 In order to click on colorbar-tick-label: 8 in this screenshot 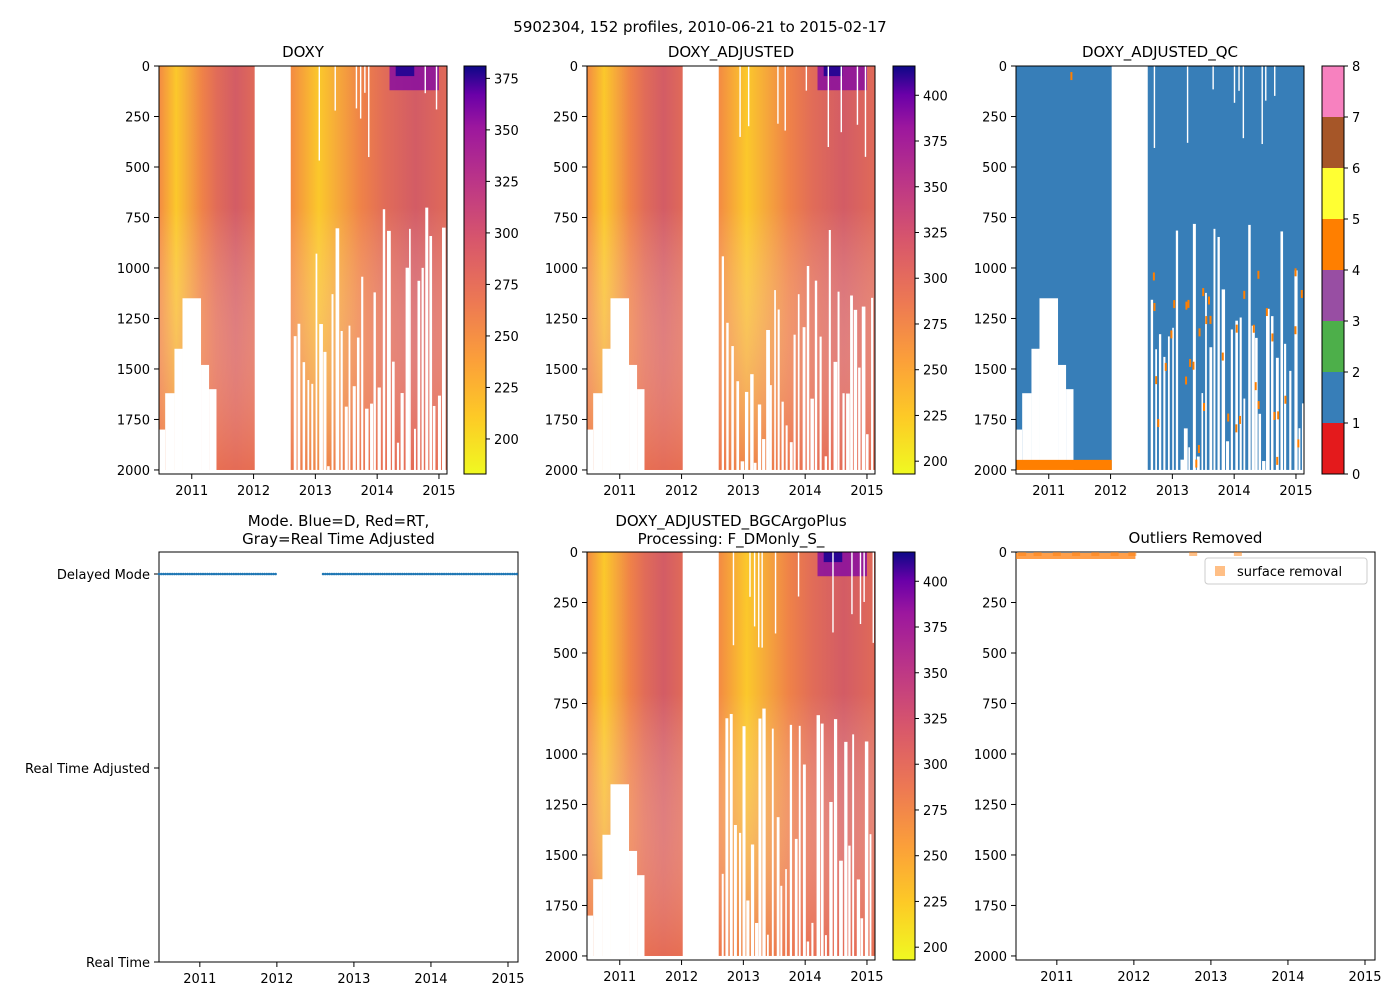, I will do `click(1356, 67)`.